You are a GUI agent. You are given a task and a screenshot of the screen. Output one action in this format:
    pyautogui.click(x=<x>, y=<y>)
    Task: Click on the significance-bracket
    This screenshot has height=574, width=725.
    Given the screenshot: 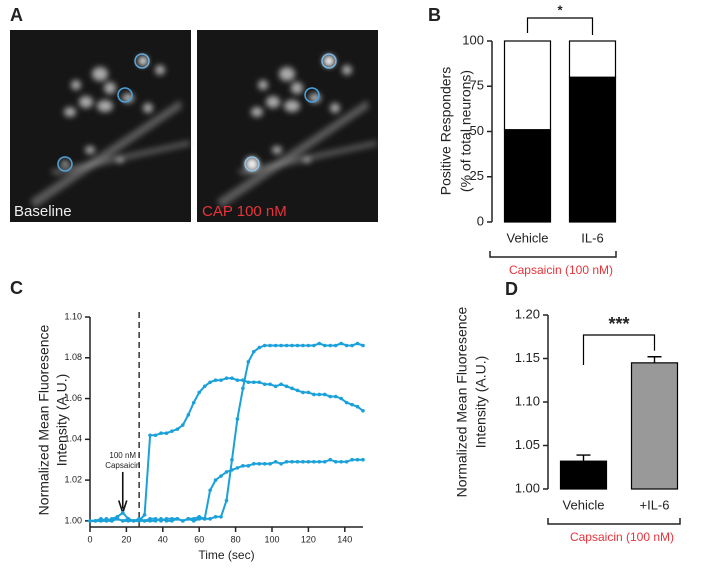 What is the action you would take?
    pyautogui.click(x=619, y=349)
    